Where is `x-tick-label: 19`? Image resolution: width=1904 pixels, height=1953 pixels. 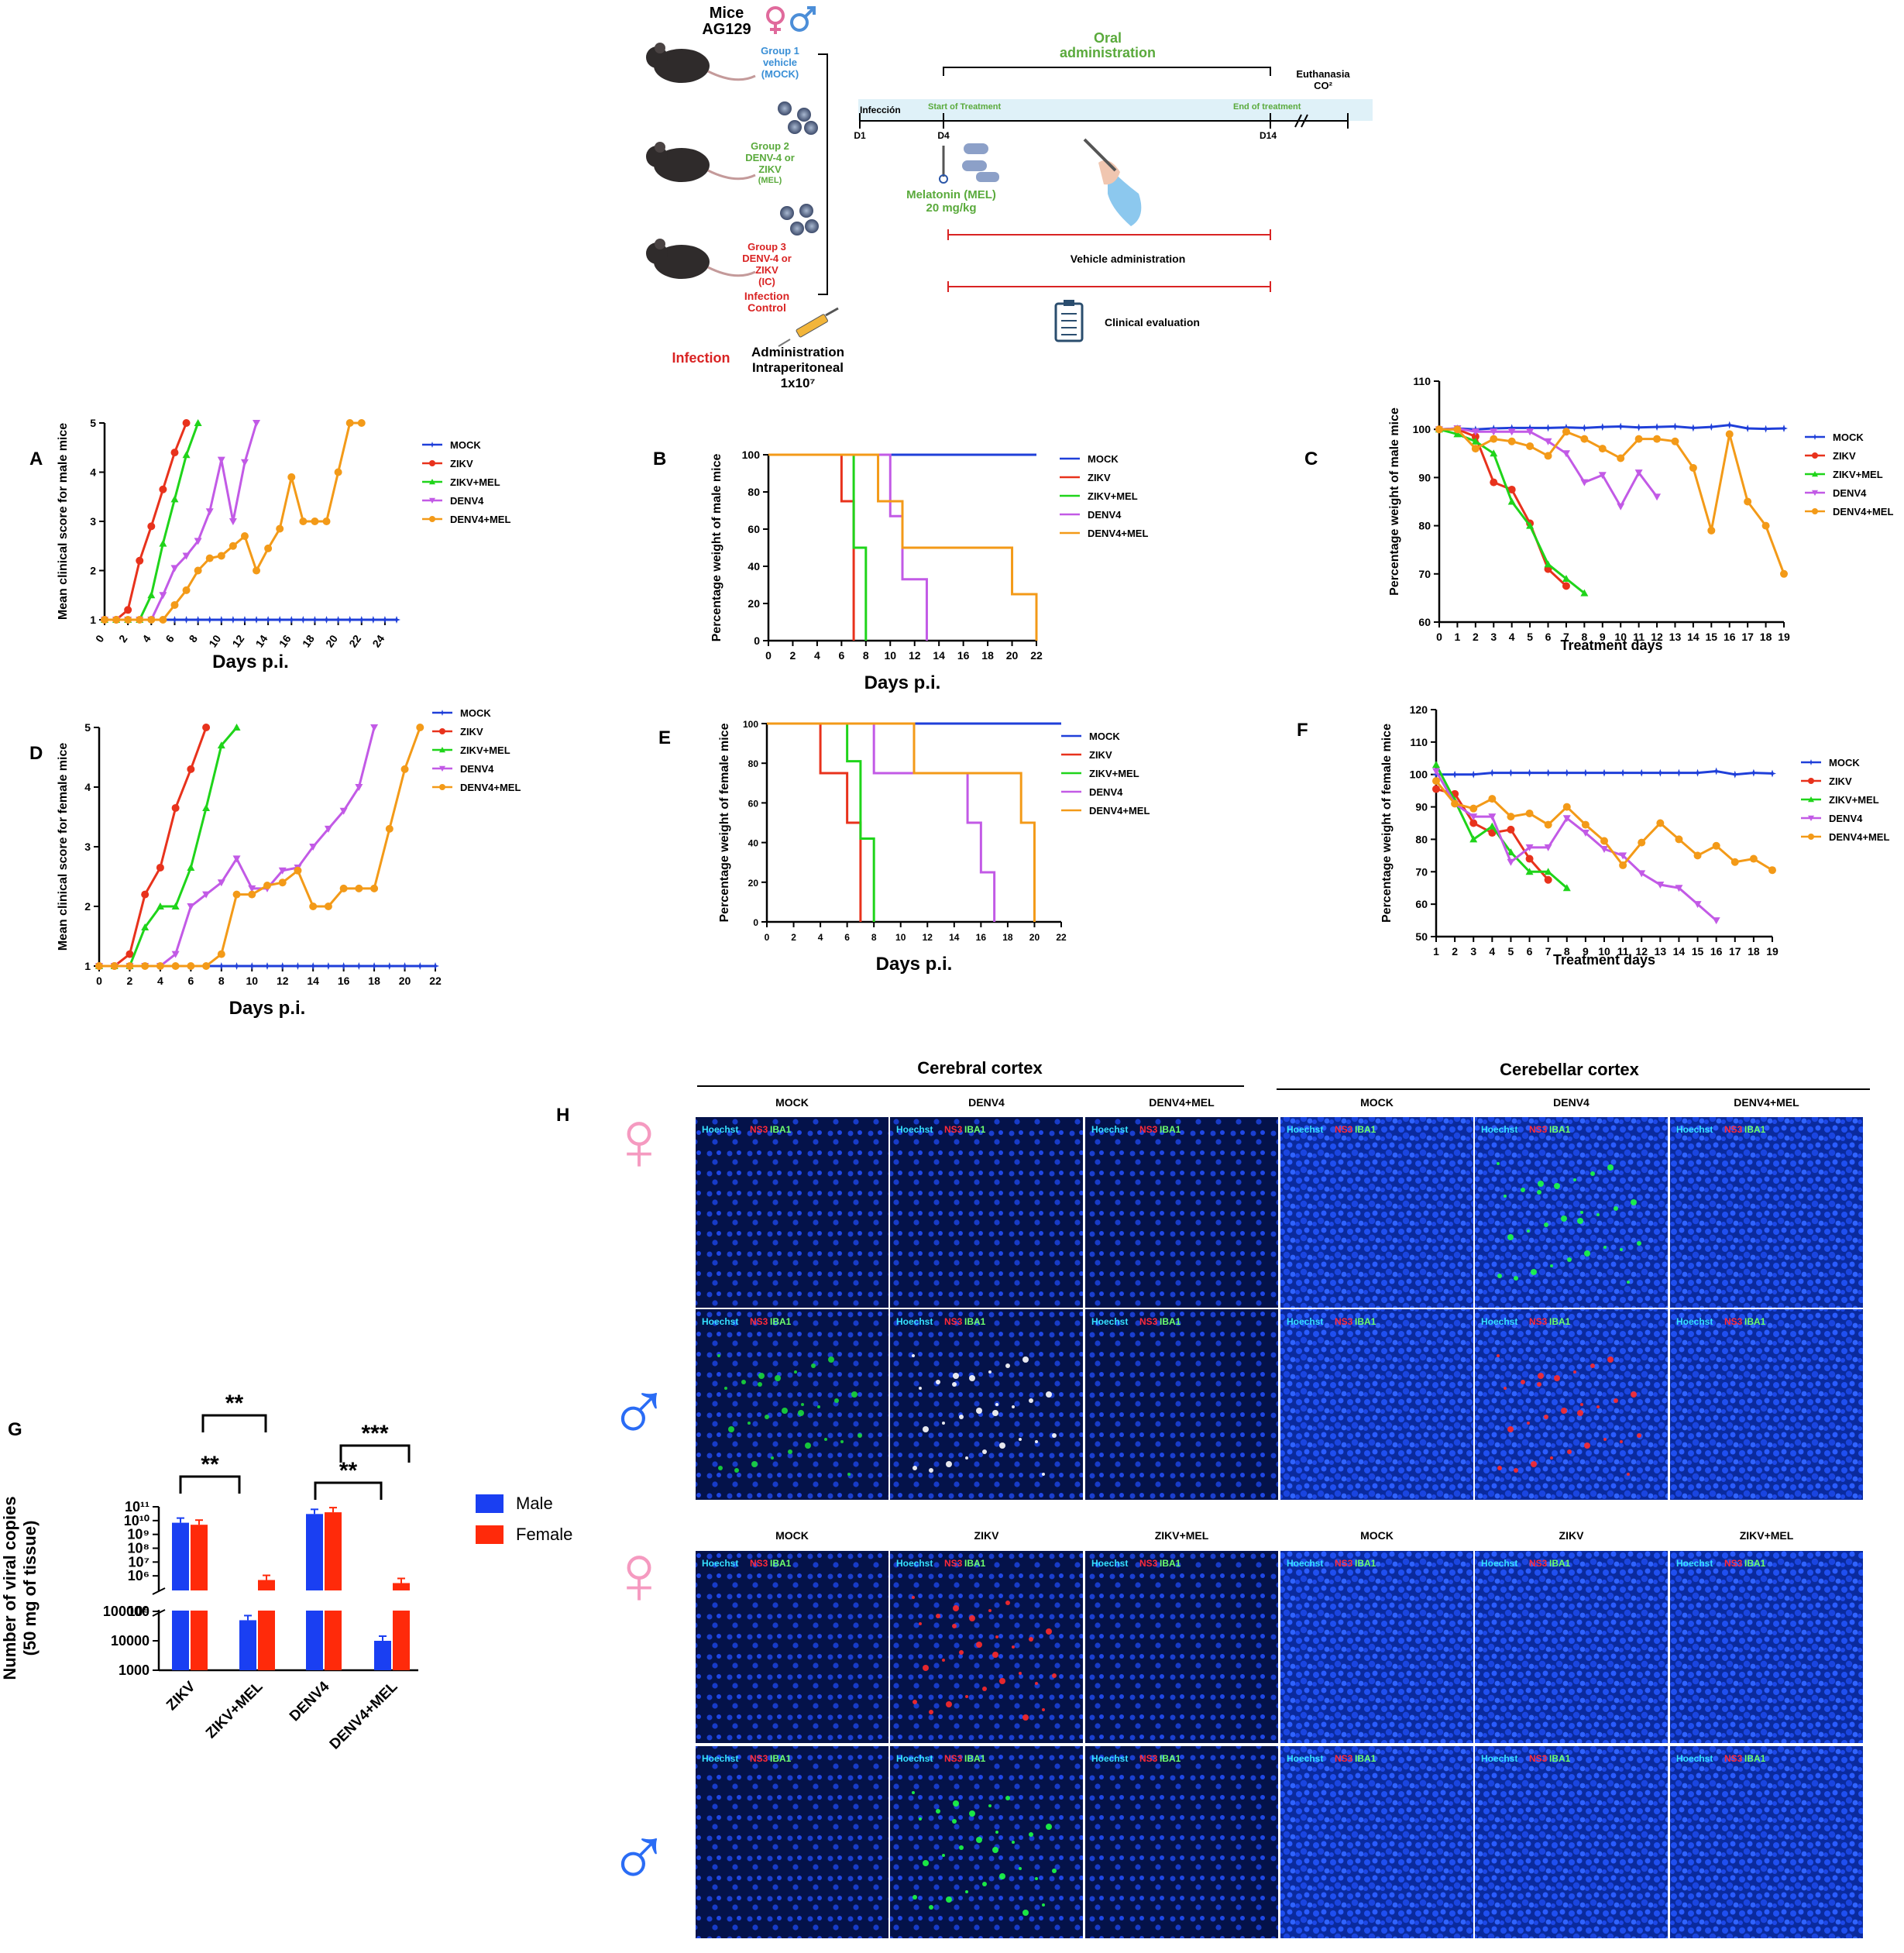 x-tick-label: 19 is located at coordinates (1784, 637).